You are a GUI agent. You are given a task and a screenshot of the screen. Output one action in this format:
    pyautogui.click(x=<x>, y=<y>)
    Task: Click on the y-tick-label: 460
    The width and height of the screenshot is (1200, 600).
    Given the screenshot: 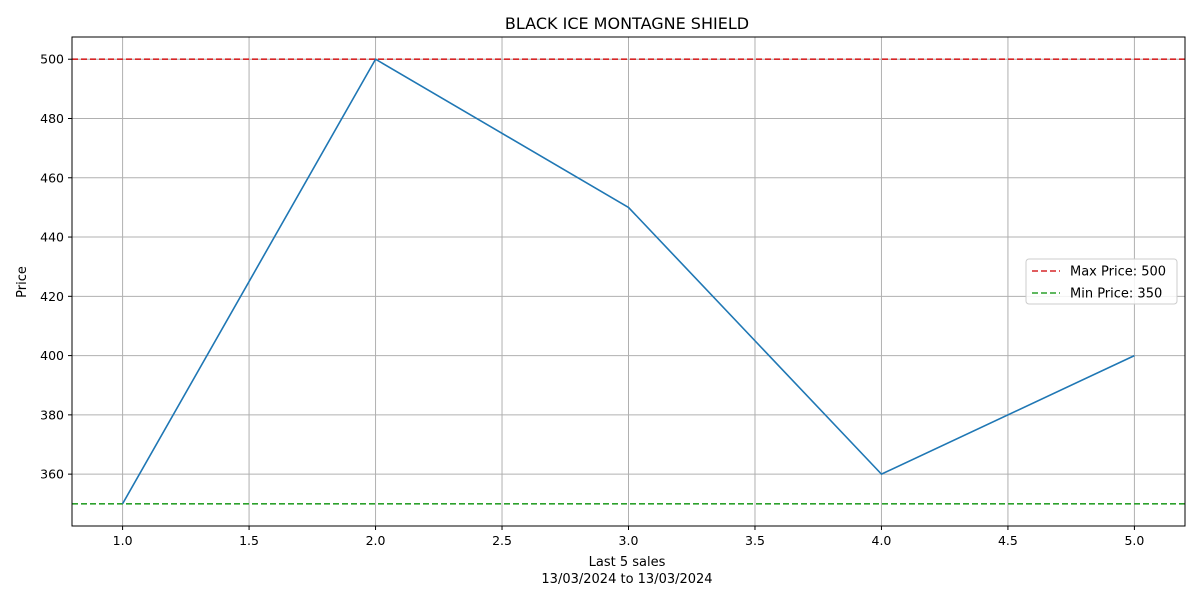 What is the action you would take?
    pyautogui.click(x=52, y=177)
    